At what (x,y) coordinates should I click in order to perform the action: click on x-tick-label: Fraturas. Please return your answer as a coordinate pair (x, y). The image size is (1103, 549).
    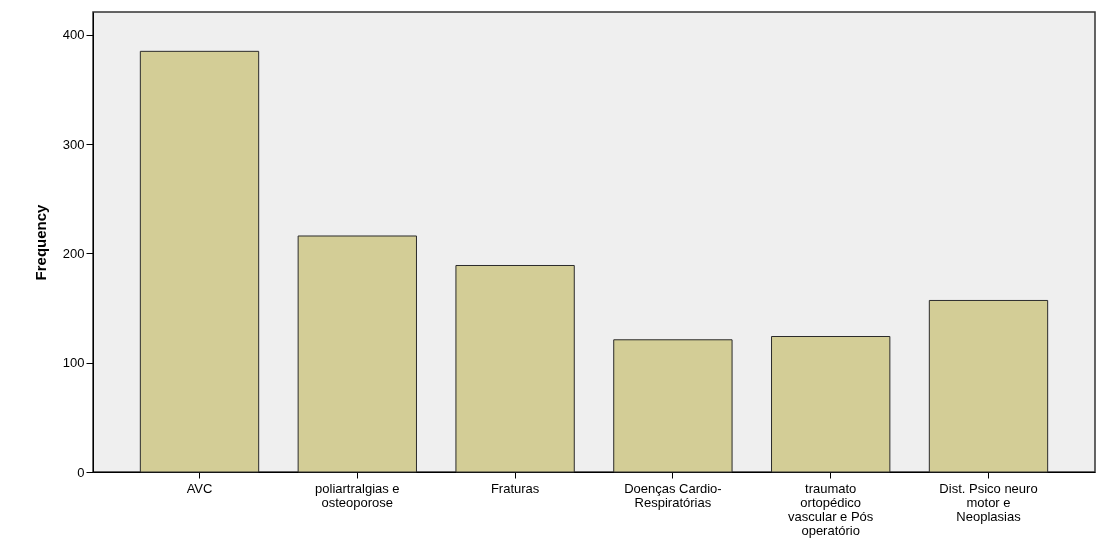
    Looking at the image, I should click on (515, 488).